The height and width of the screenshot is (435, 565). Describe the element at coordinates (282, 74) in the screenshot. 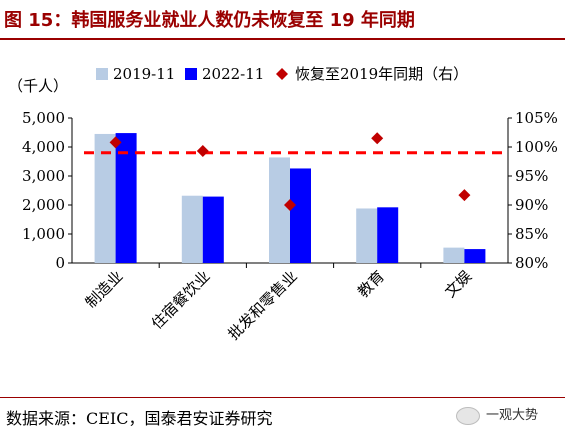

I see `legend-marker-recovery` at that location.